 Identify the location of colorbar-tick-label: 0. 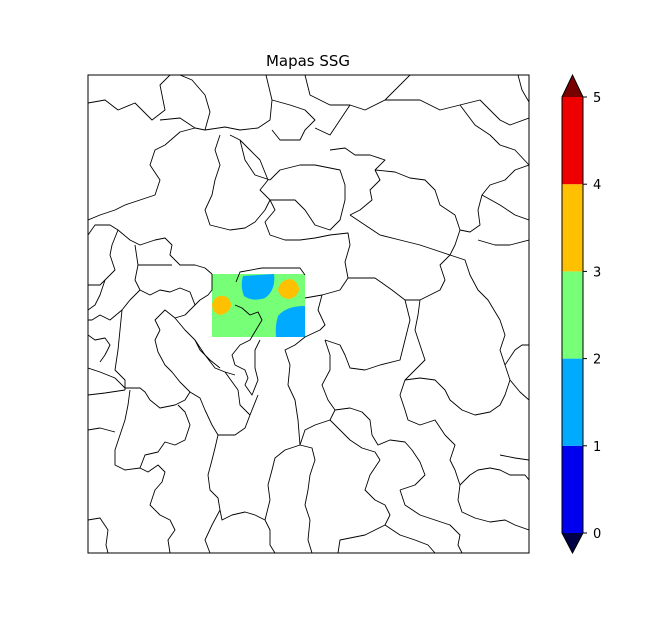
(597, 534).